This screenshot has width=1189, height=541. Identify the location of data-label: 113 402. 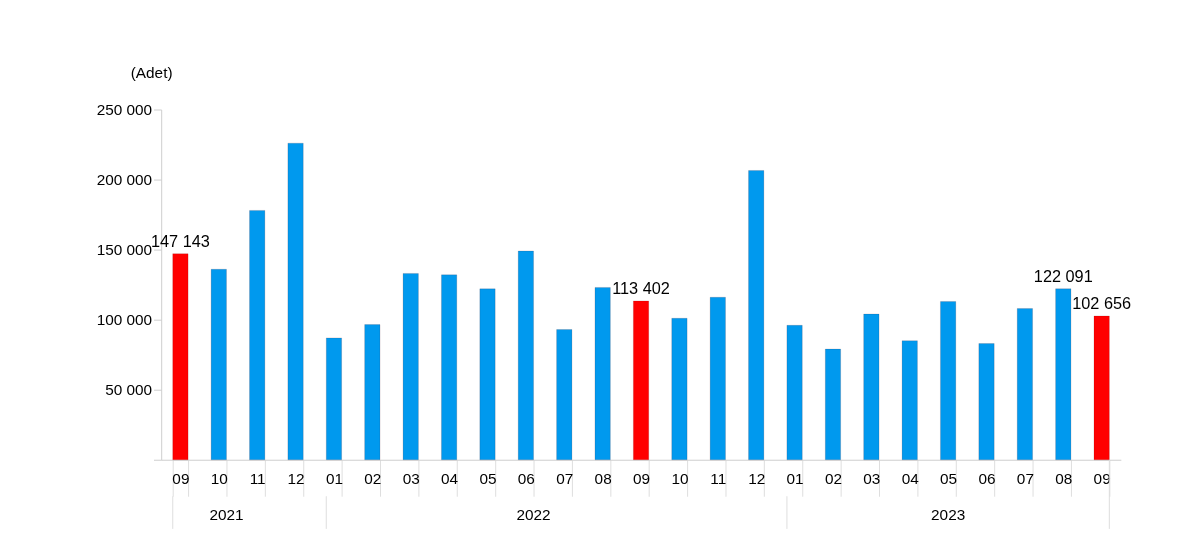
(641, 288).